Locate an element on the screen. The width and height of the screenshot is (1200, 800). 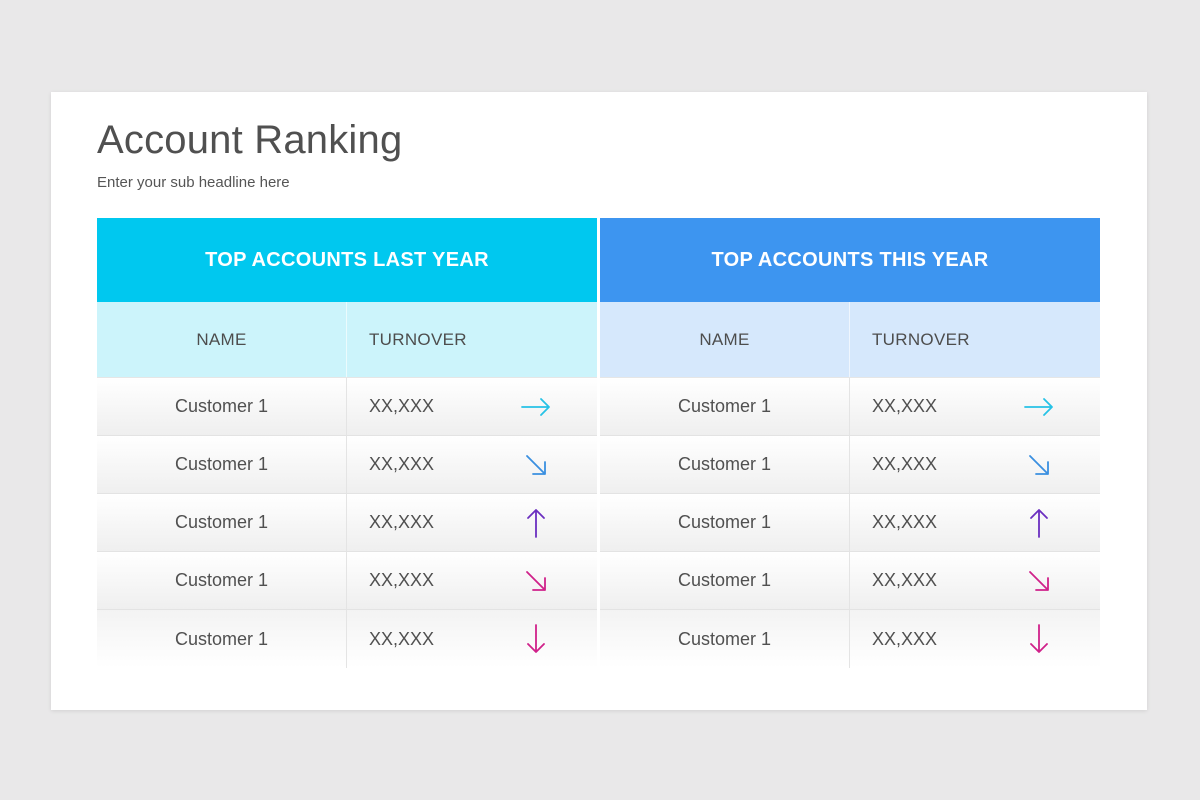
table-header-last-year: TOP ACCOUNTS LAST YEAR is located at coordinates (347, 260).